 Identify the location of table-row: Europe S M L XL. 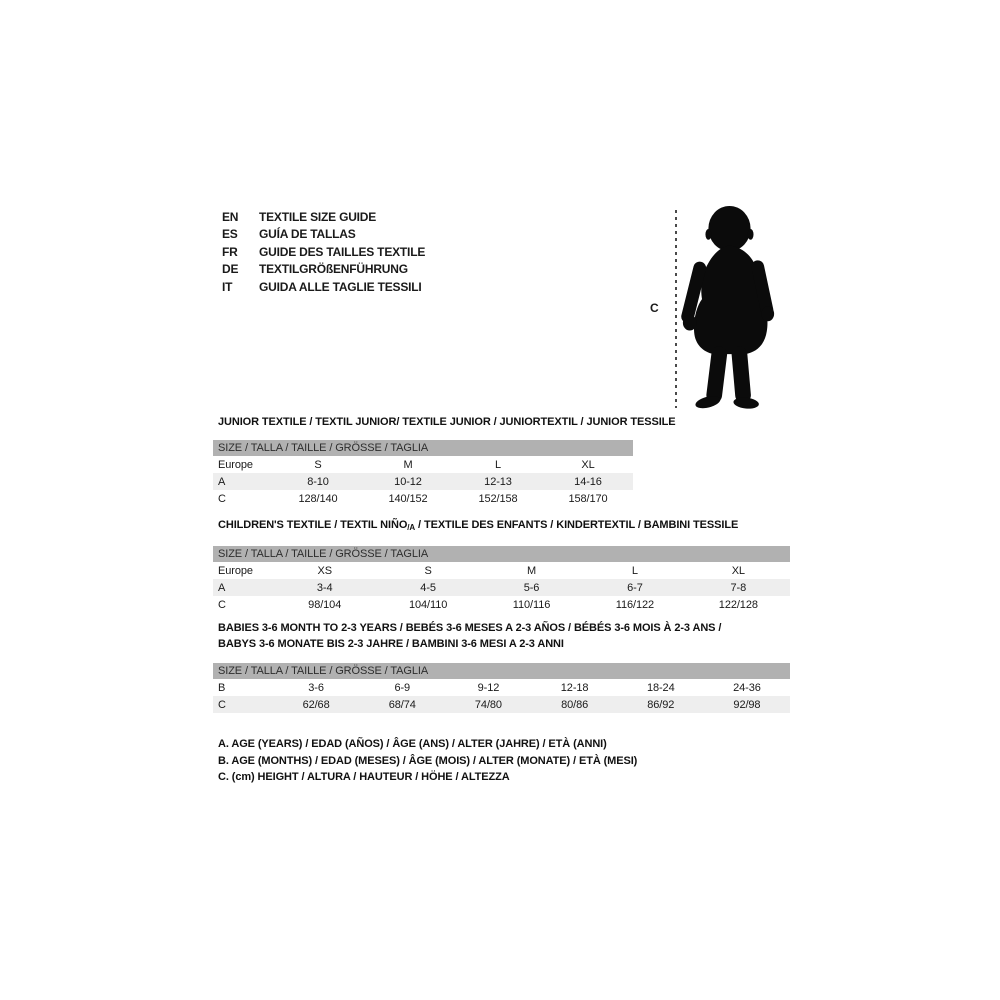
(423, 464).